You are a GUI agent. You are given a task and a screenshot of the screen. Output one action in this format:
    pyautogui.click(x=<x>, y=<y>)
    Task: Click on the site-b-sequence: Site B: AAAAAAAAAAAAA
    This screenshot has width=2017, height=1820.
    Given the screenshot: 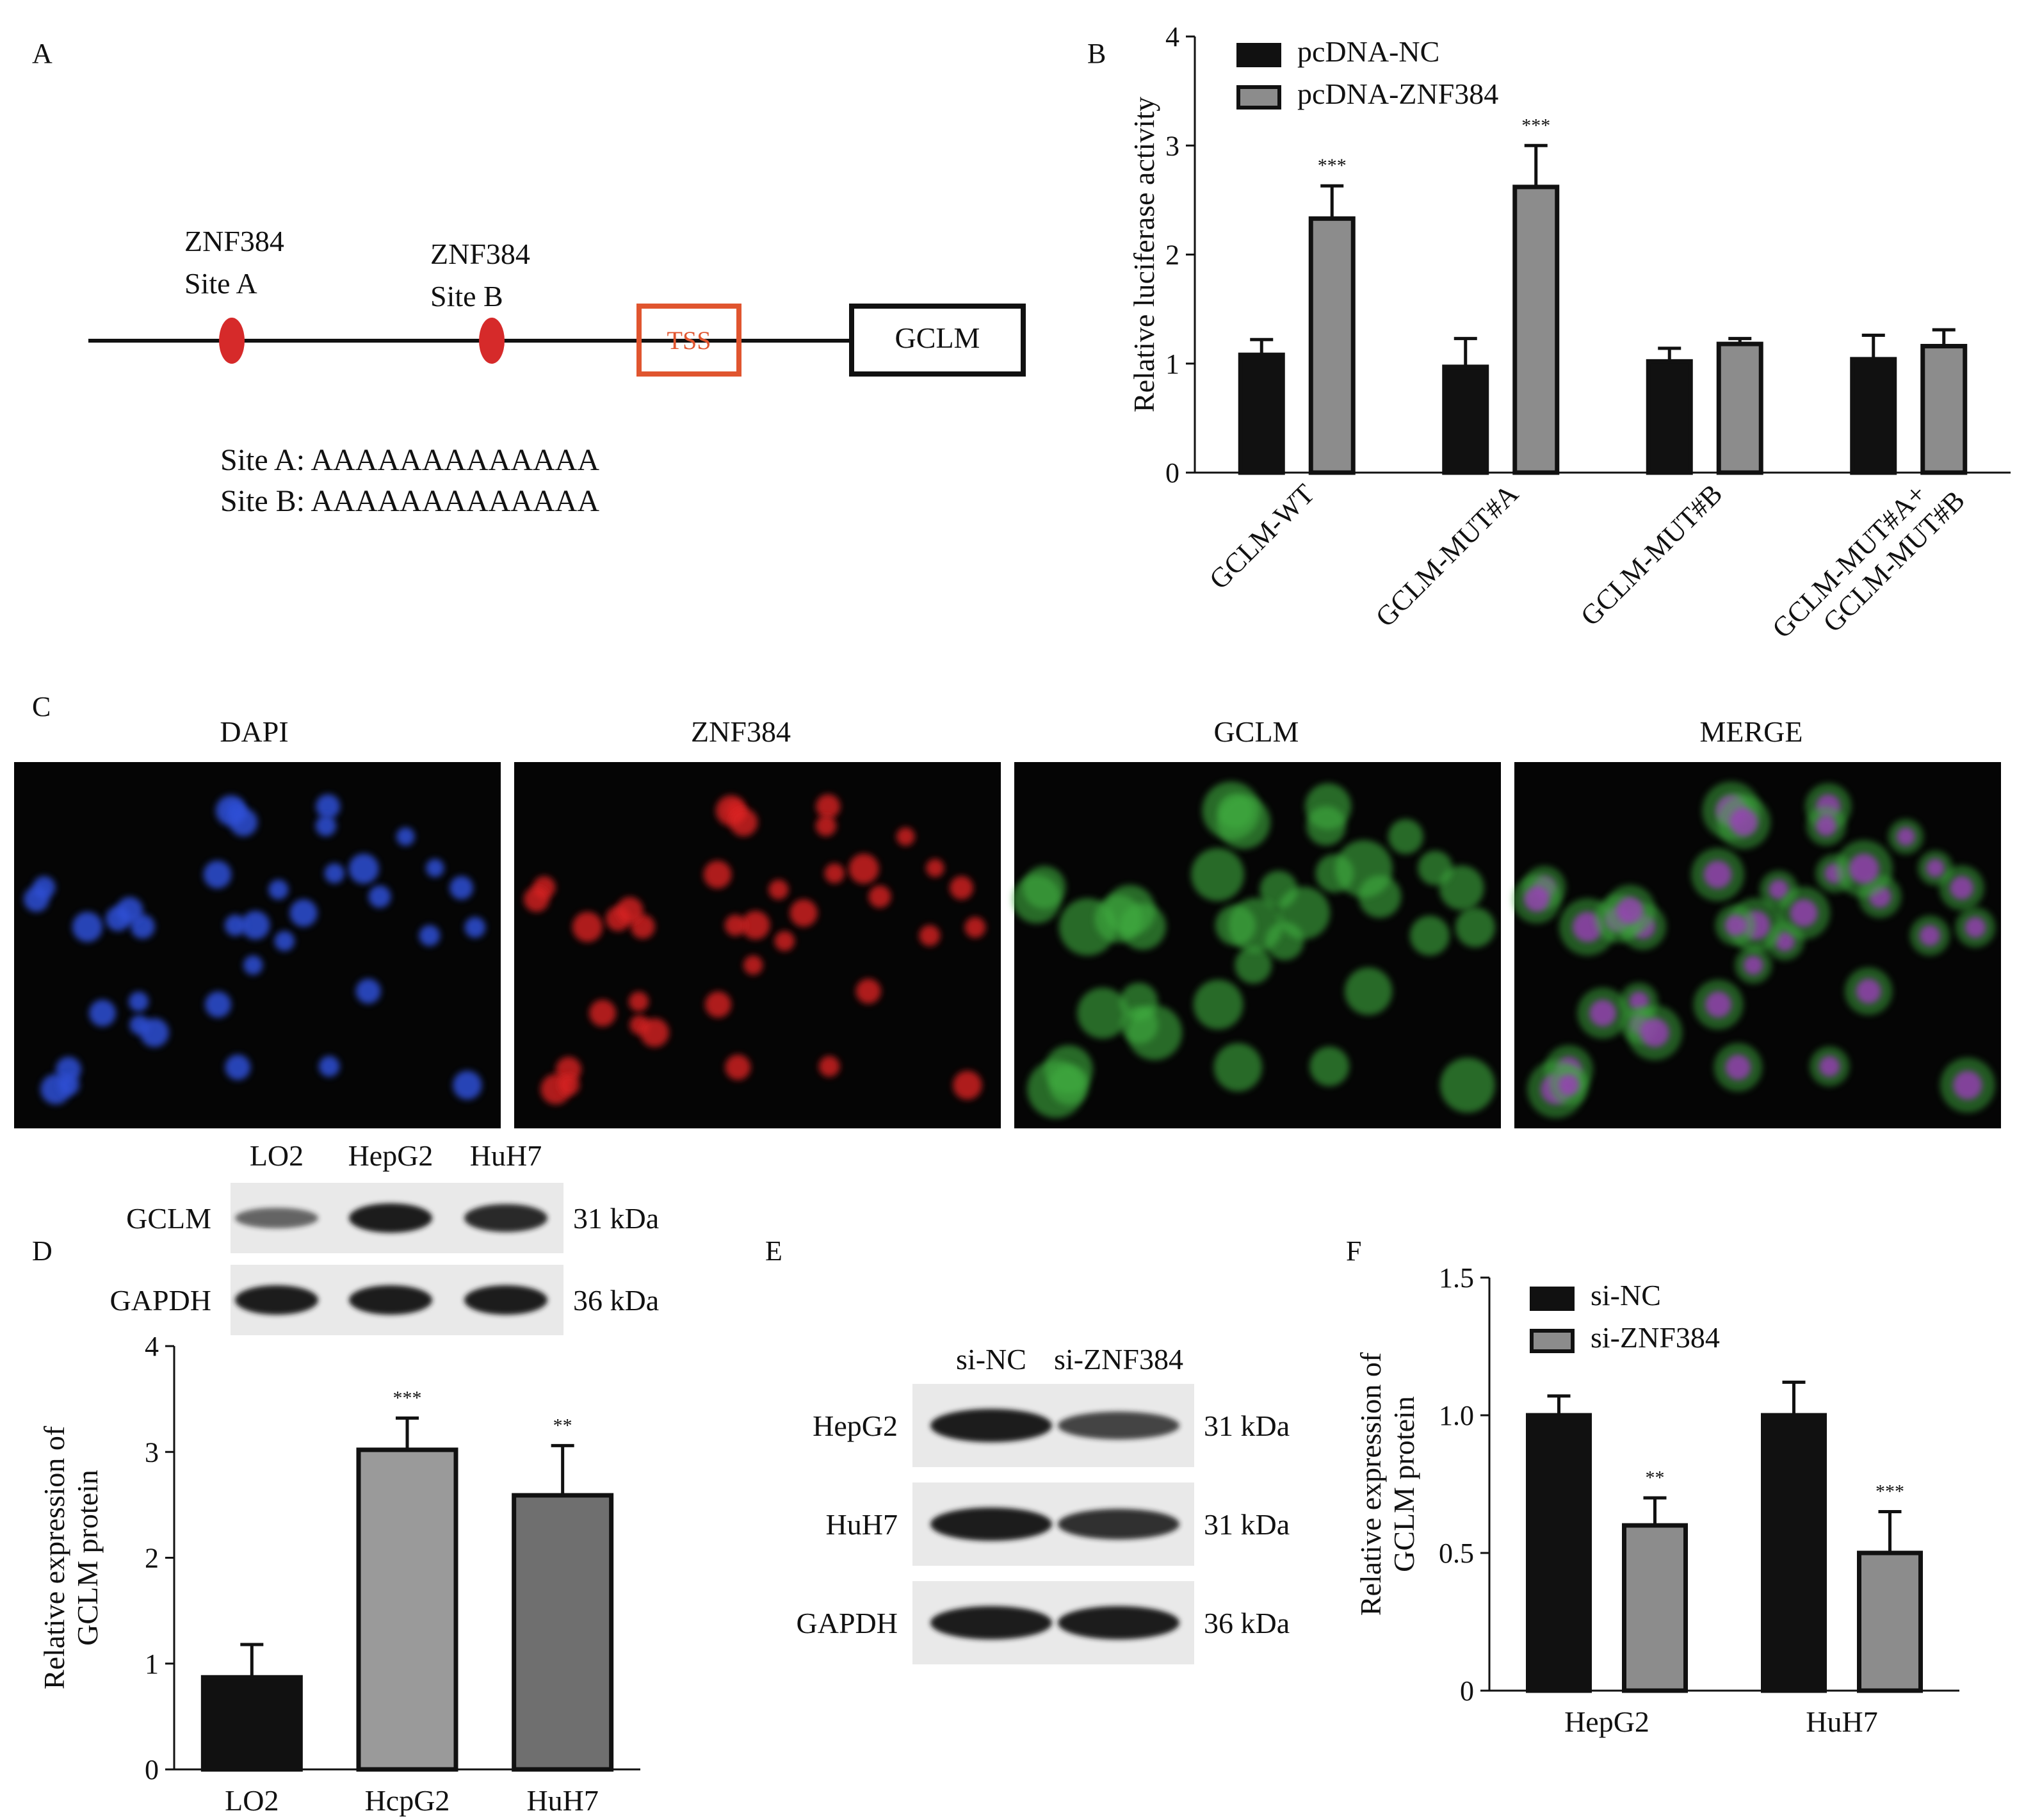 What is the action you would take?
    pyautogui.click(x=410, y=501)
    